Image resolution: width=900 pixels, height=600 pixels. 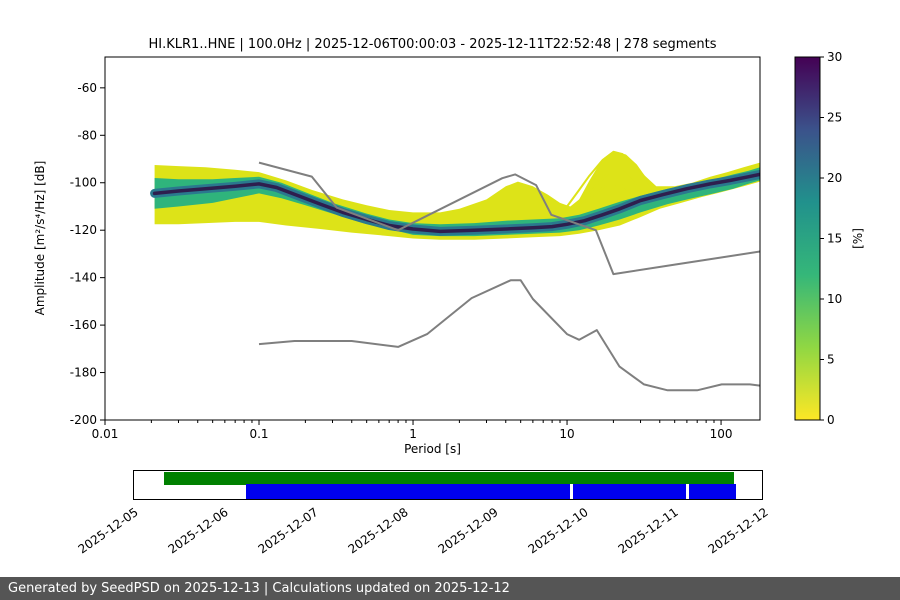 What do you see at coordinates (413, 434) in the screenshot?
I see `x-tick-label: 1` at bounding box center [413, 434].